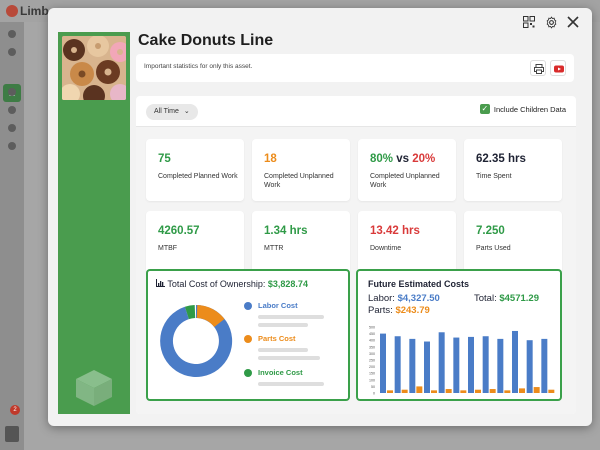 The height and width of the screenshot is (450, 600). Describe the element at coordinates (168, 248) in the screenshot. I see `stat-label: MTBF` at that location.